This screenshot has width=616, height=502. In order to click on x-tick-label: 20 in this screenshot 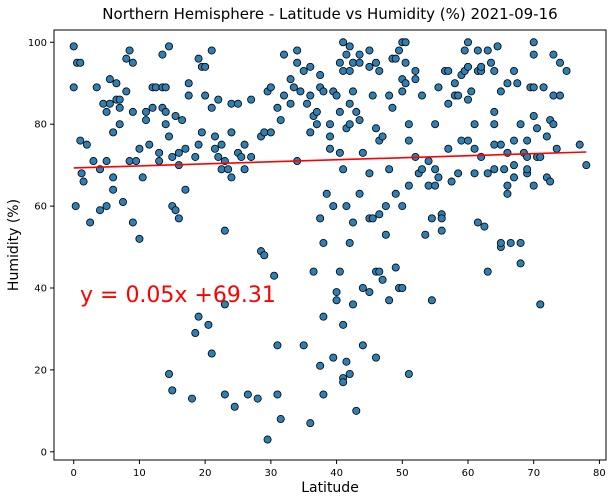, I will do `click(205, 473)`.